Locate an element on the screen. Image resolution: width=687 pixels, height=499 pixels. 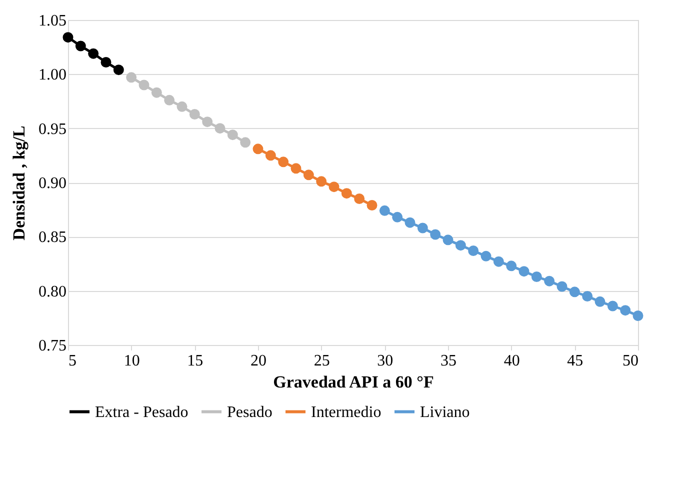
y-tick-label: 0.85 is located at coordinates (52, 237).